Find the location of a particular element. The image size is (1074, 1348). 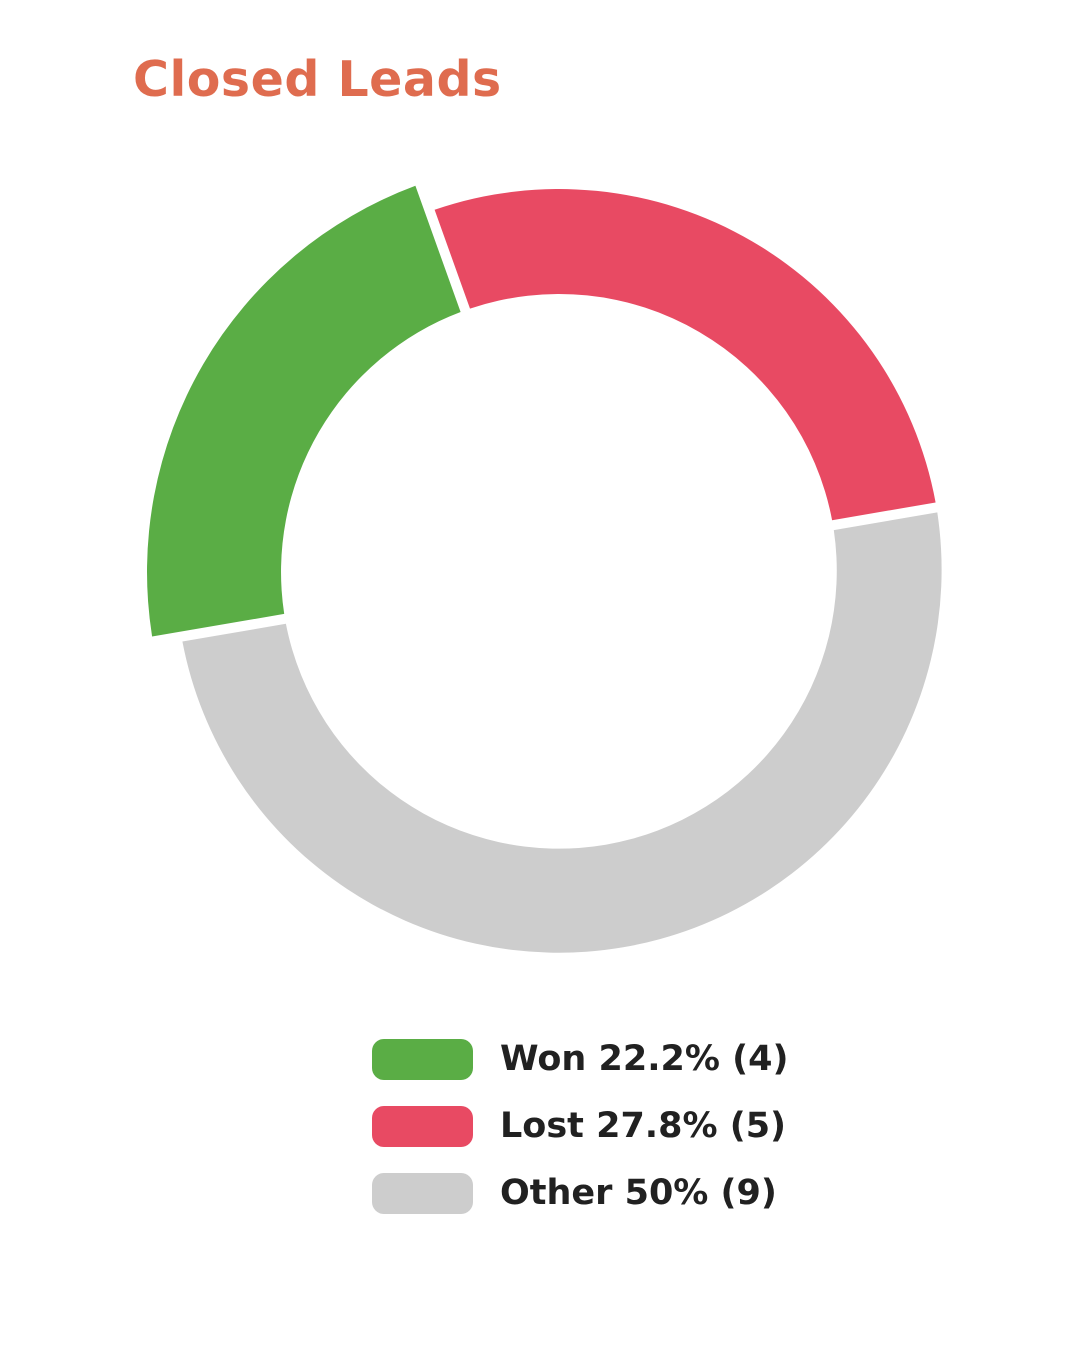

legend-item-lost: Lost 27.8% (5) is located at coordinates (580, 1126).